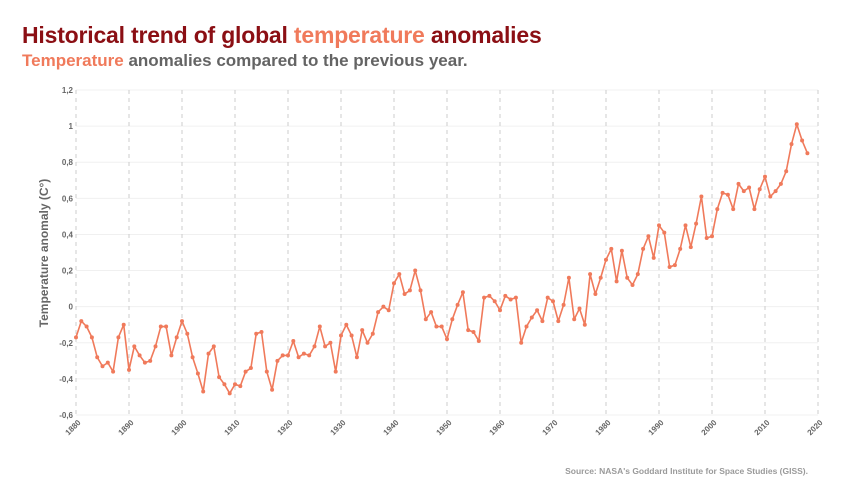  Describe the element at coordinates (359, 35) in the screenshot. I see `title-highlight: temperature` at that location.